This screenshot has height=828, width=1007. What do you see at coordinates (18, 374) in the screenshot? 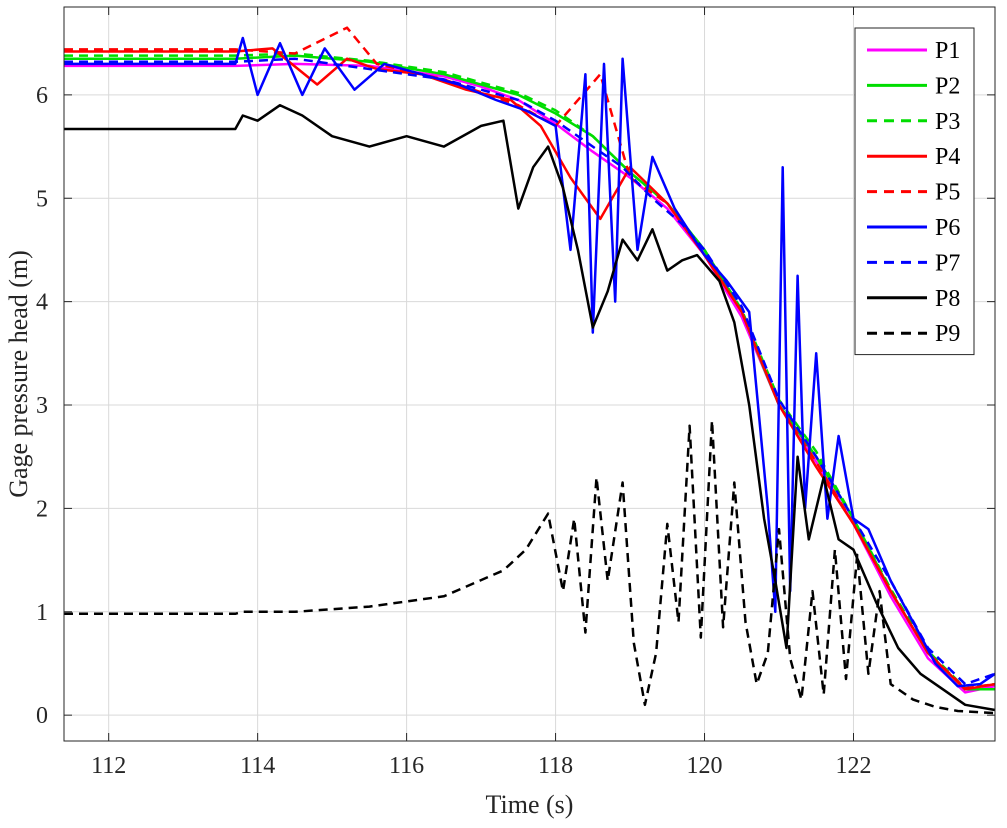
I see `y-axis-label: Gage pressure head (m)` at bounding box center [18, 374].